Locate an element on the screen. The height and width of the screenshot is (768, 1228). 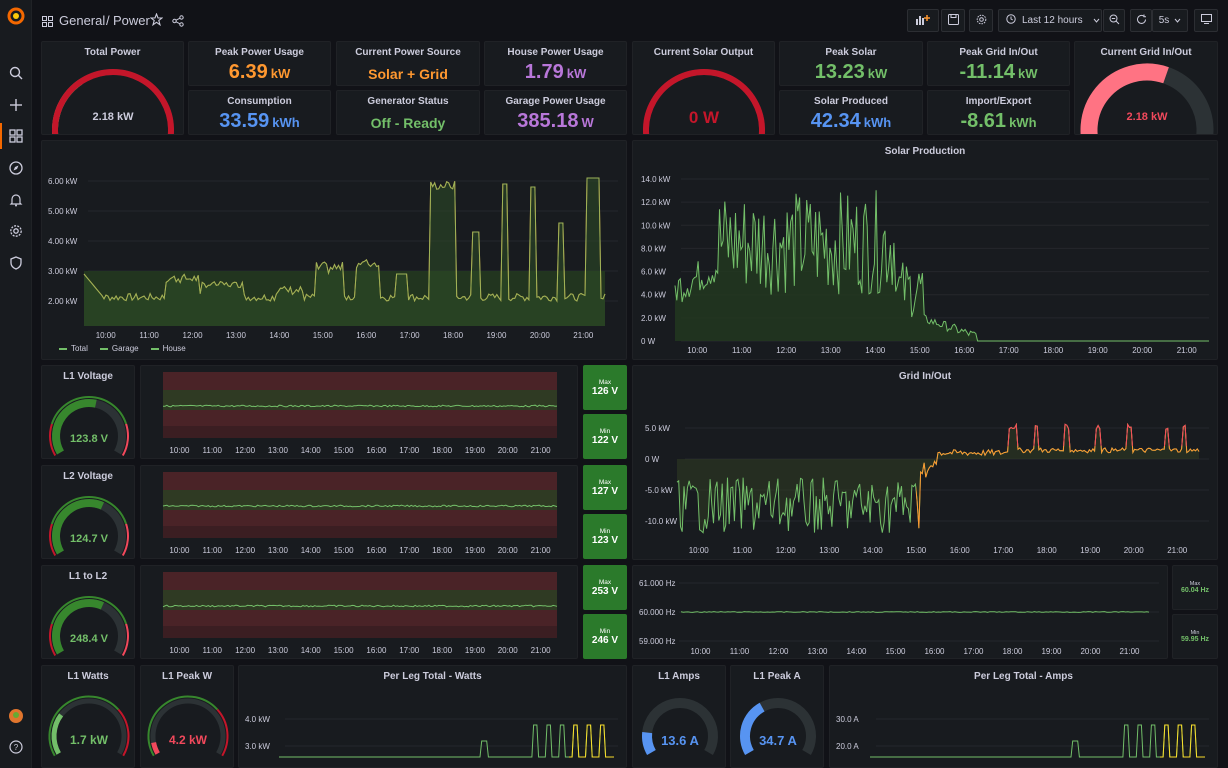
time-range-picker: Last 12 hours is located at coordinates (1050, 20).